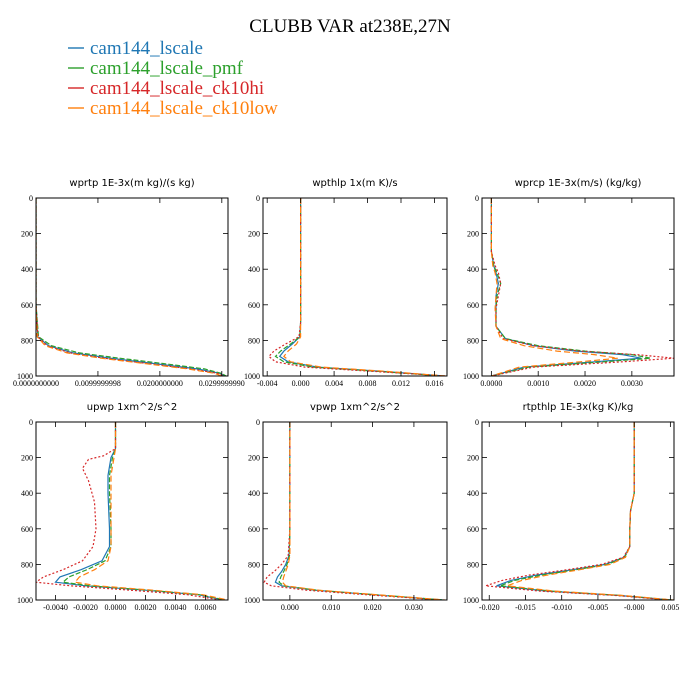 This screenshot has width=700, height=700. What do you see at coordinates (290, 607) in the screenshot?
I see `x-tick-label-4-0: 0.000` at bounding box center [290, 607].